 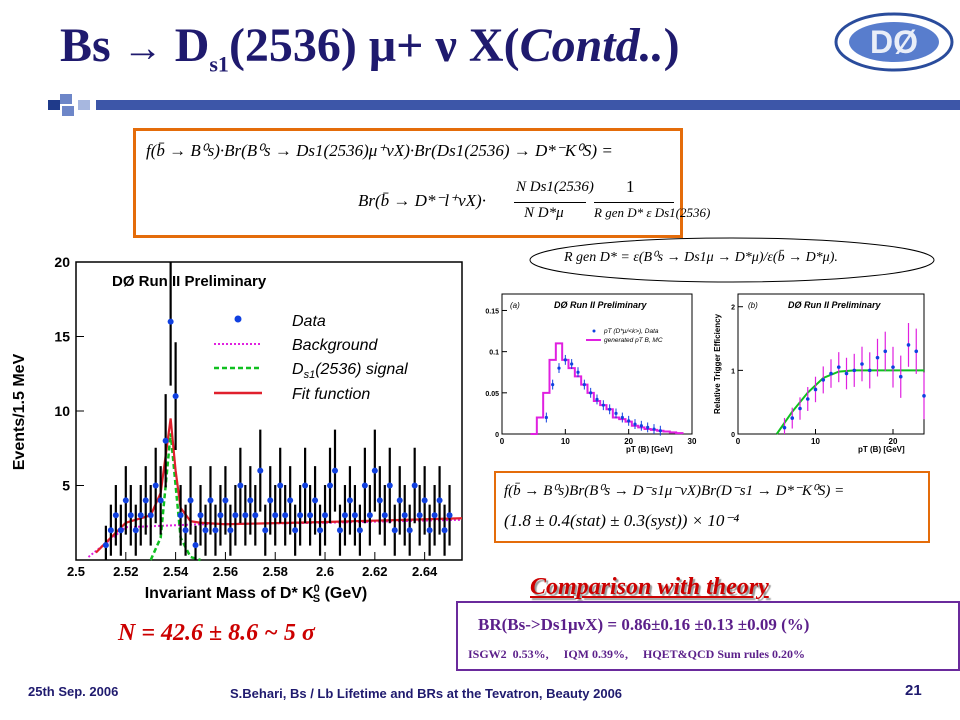 I want to click on x-tick-label: 10, so click(x=565, y=441).